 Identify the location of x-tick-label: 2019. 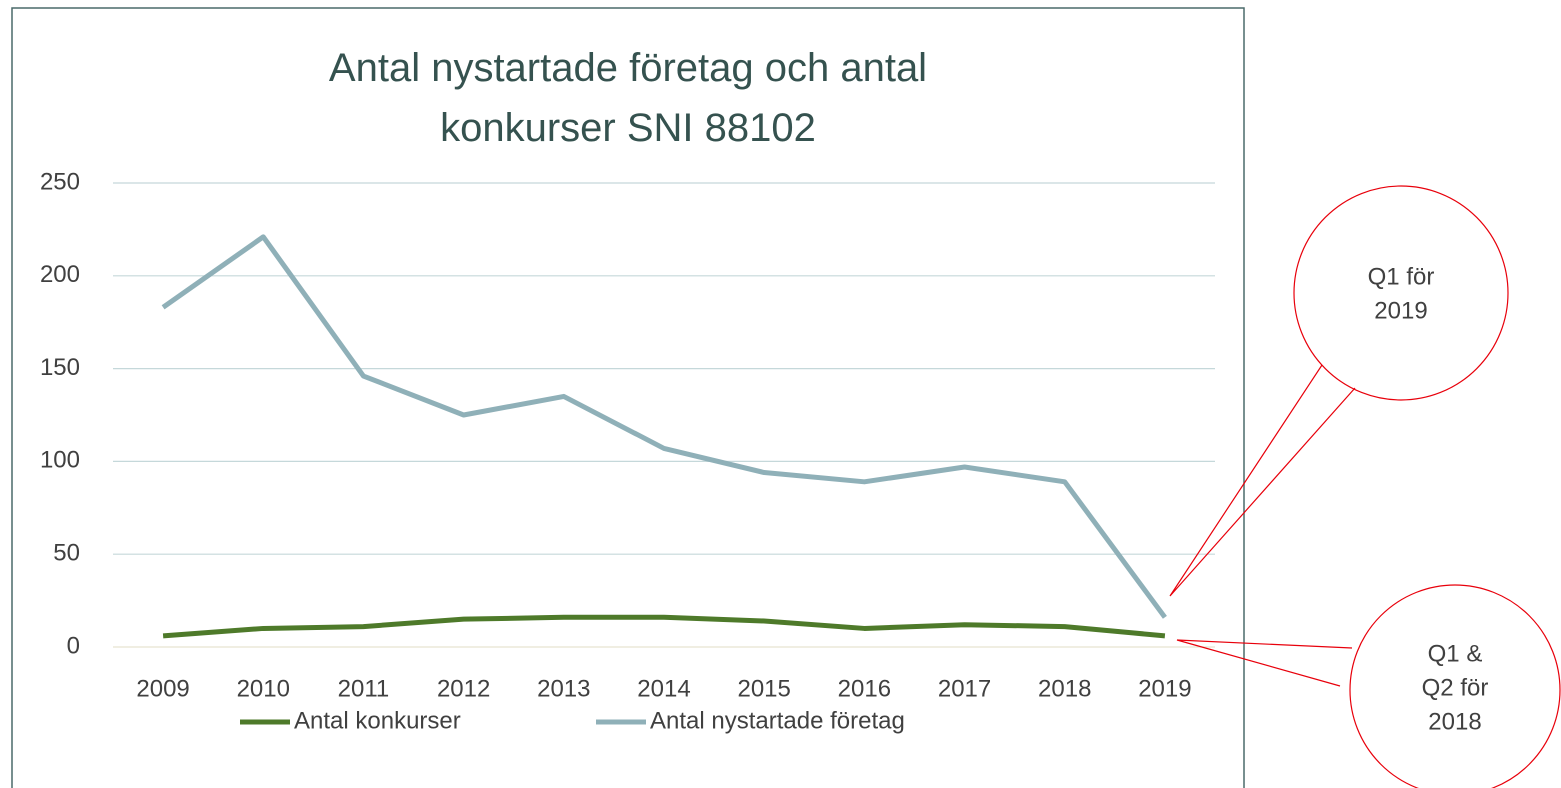
(1164, 688).